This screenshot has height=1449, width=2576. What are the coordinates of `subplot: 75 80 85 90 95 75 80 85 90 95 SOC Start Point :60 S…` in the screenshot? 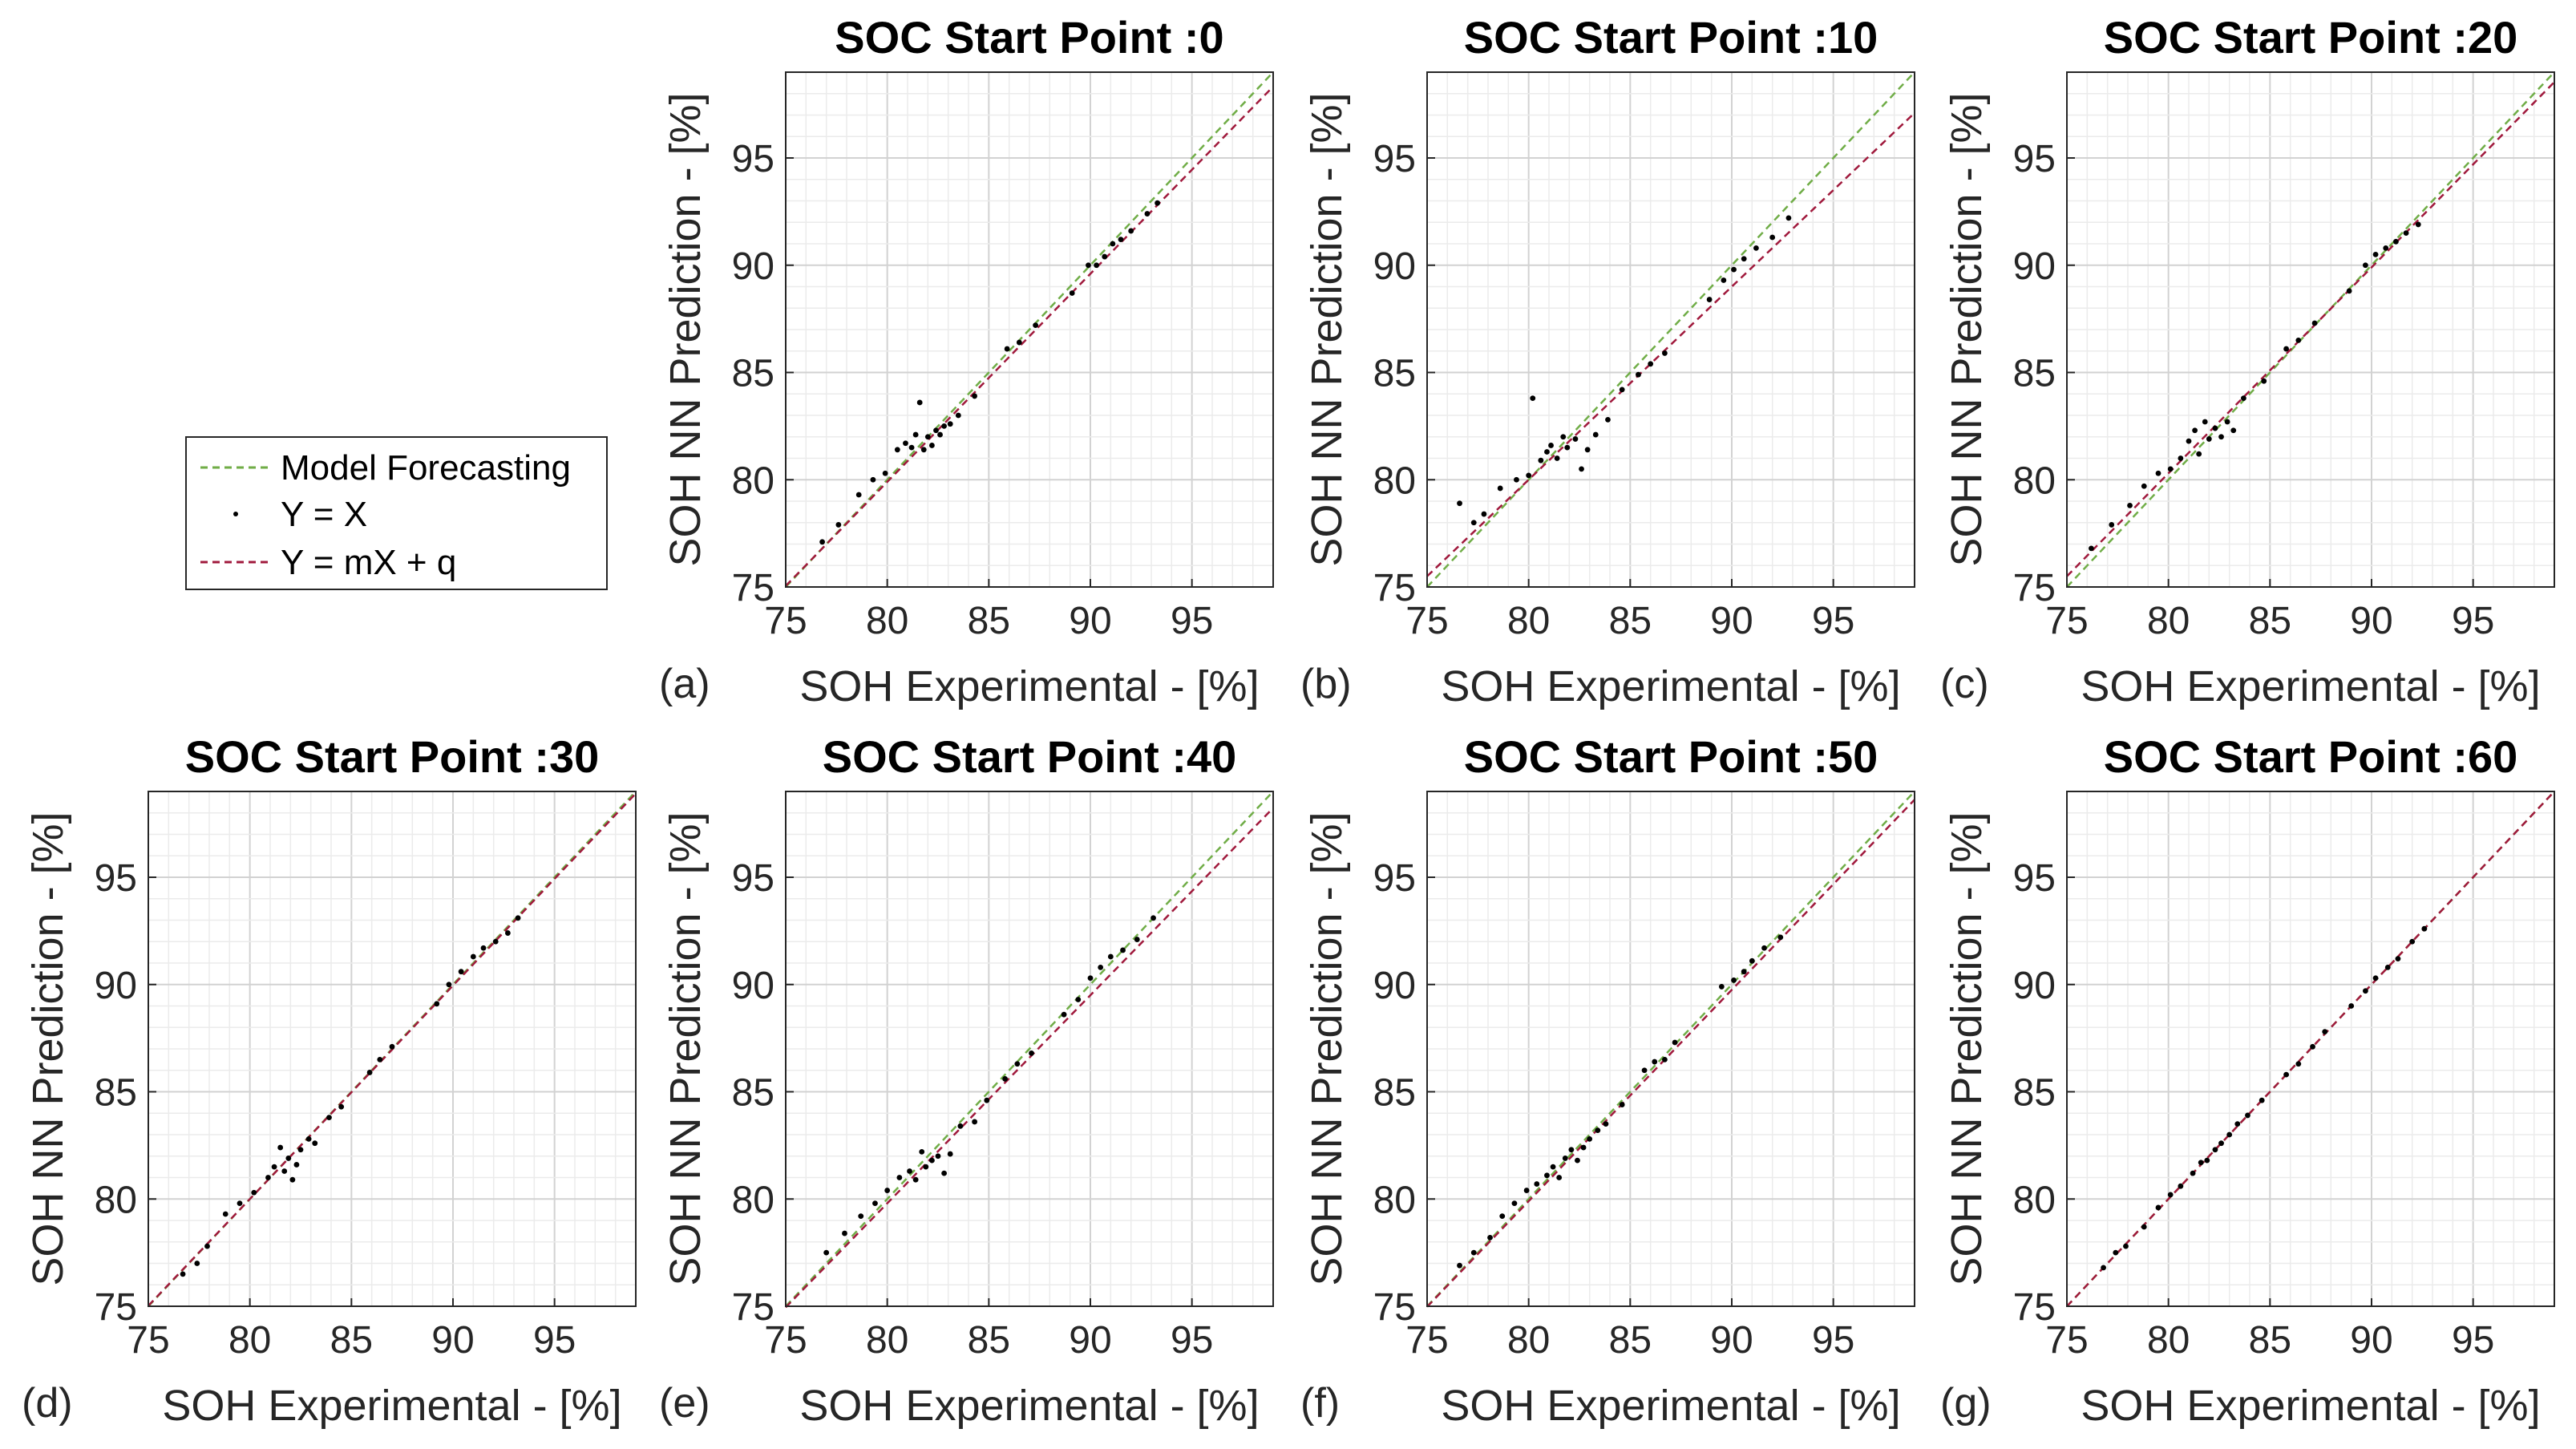 It's located at (2247, 1080).